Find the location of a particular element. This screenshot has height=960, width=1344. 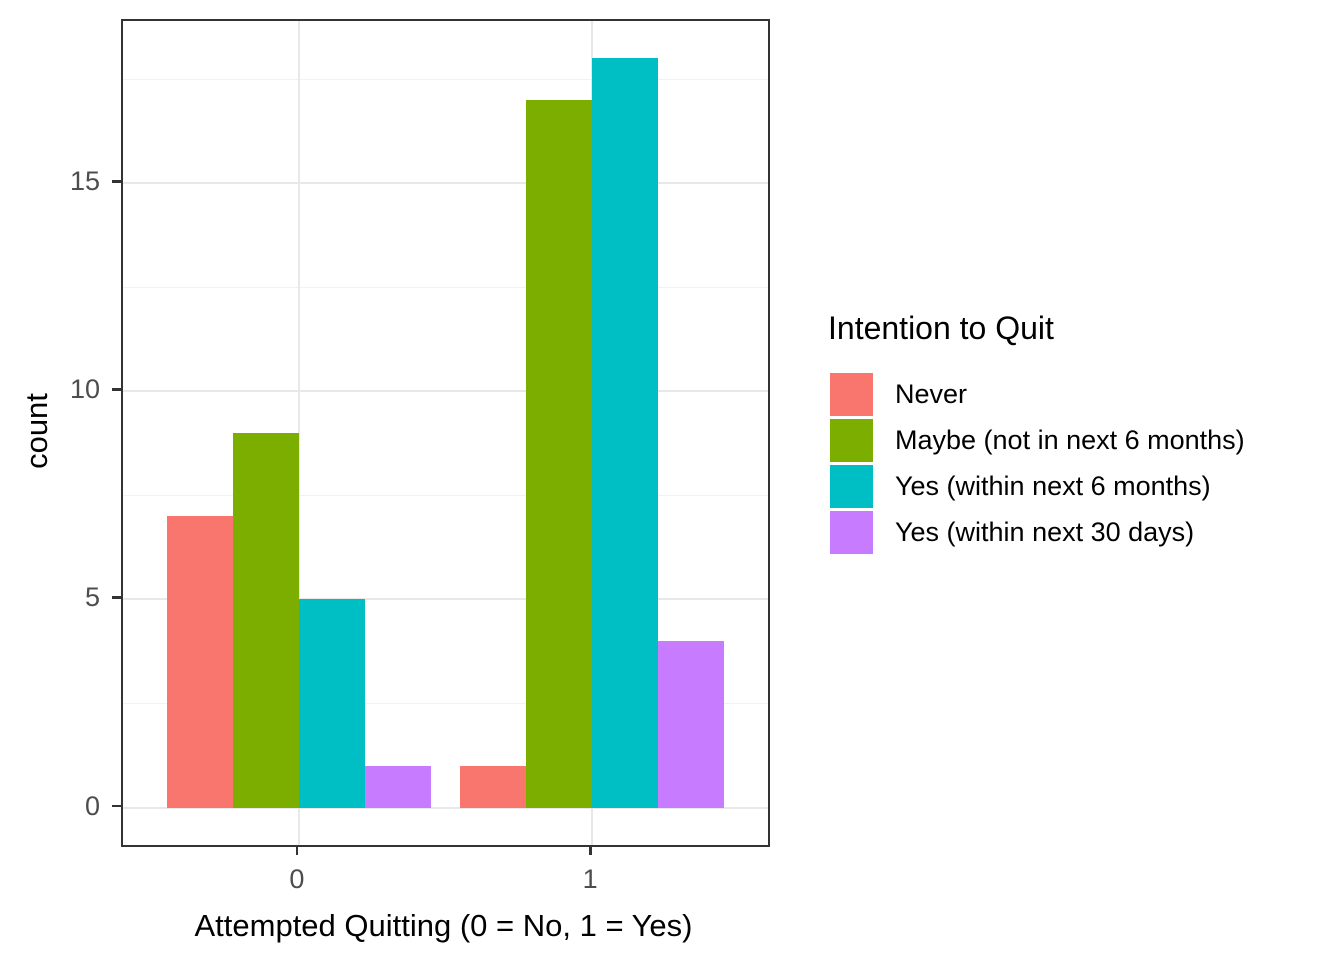

legend-item: Maybe (not in next 6 months) is located at coordinates (1036, 440).